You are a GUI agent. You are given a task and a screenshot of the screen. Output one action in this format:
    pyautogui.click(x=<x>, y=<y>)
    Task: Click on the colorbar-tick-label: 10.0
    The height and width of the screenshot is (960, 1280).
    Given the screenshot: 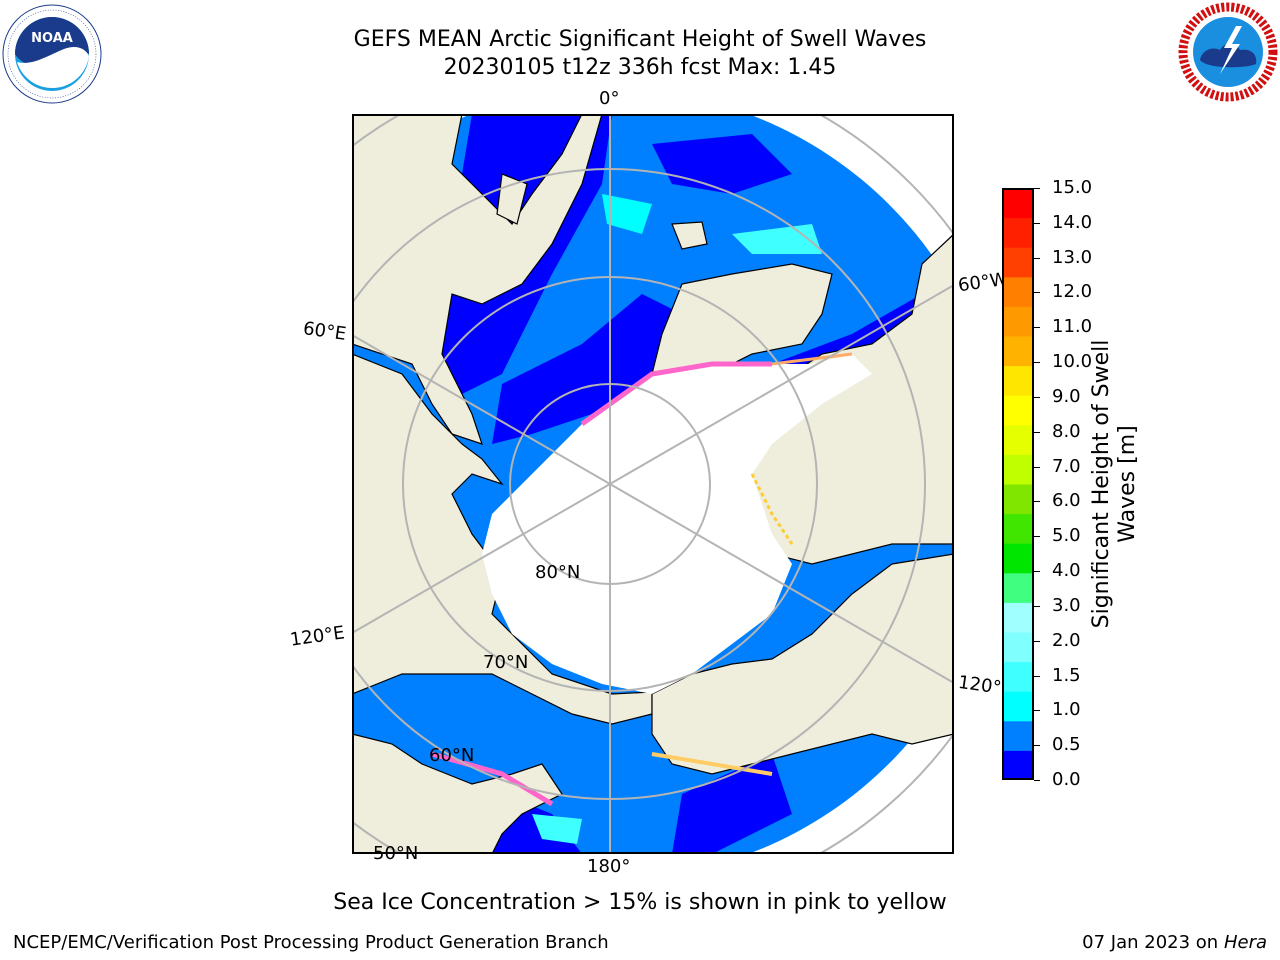 What is the action you would take?
    pyautogui.click(x=1072, y=362)
    